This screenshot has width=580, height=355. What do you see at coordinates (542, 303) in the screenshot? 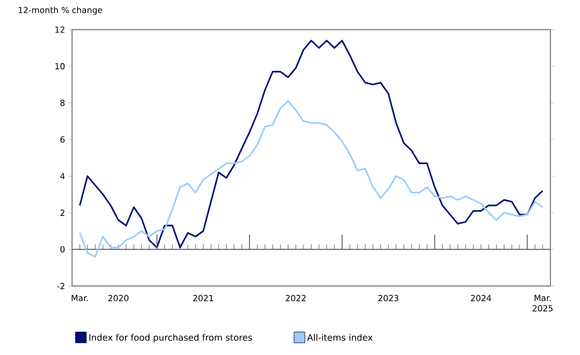
I see `x-tick-label: Mar. 2025` at bounding box center [542, 303].